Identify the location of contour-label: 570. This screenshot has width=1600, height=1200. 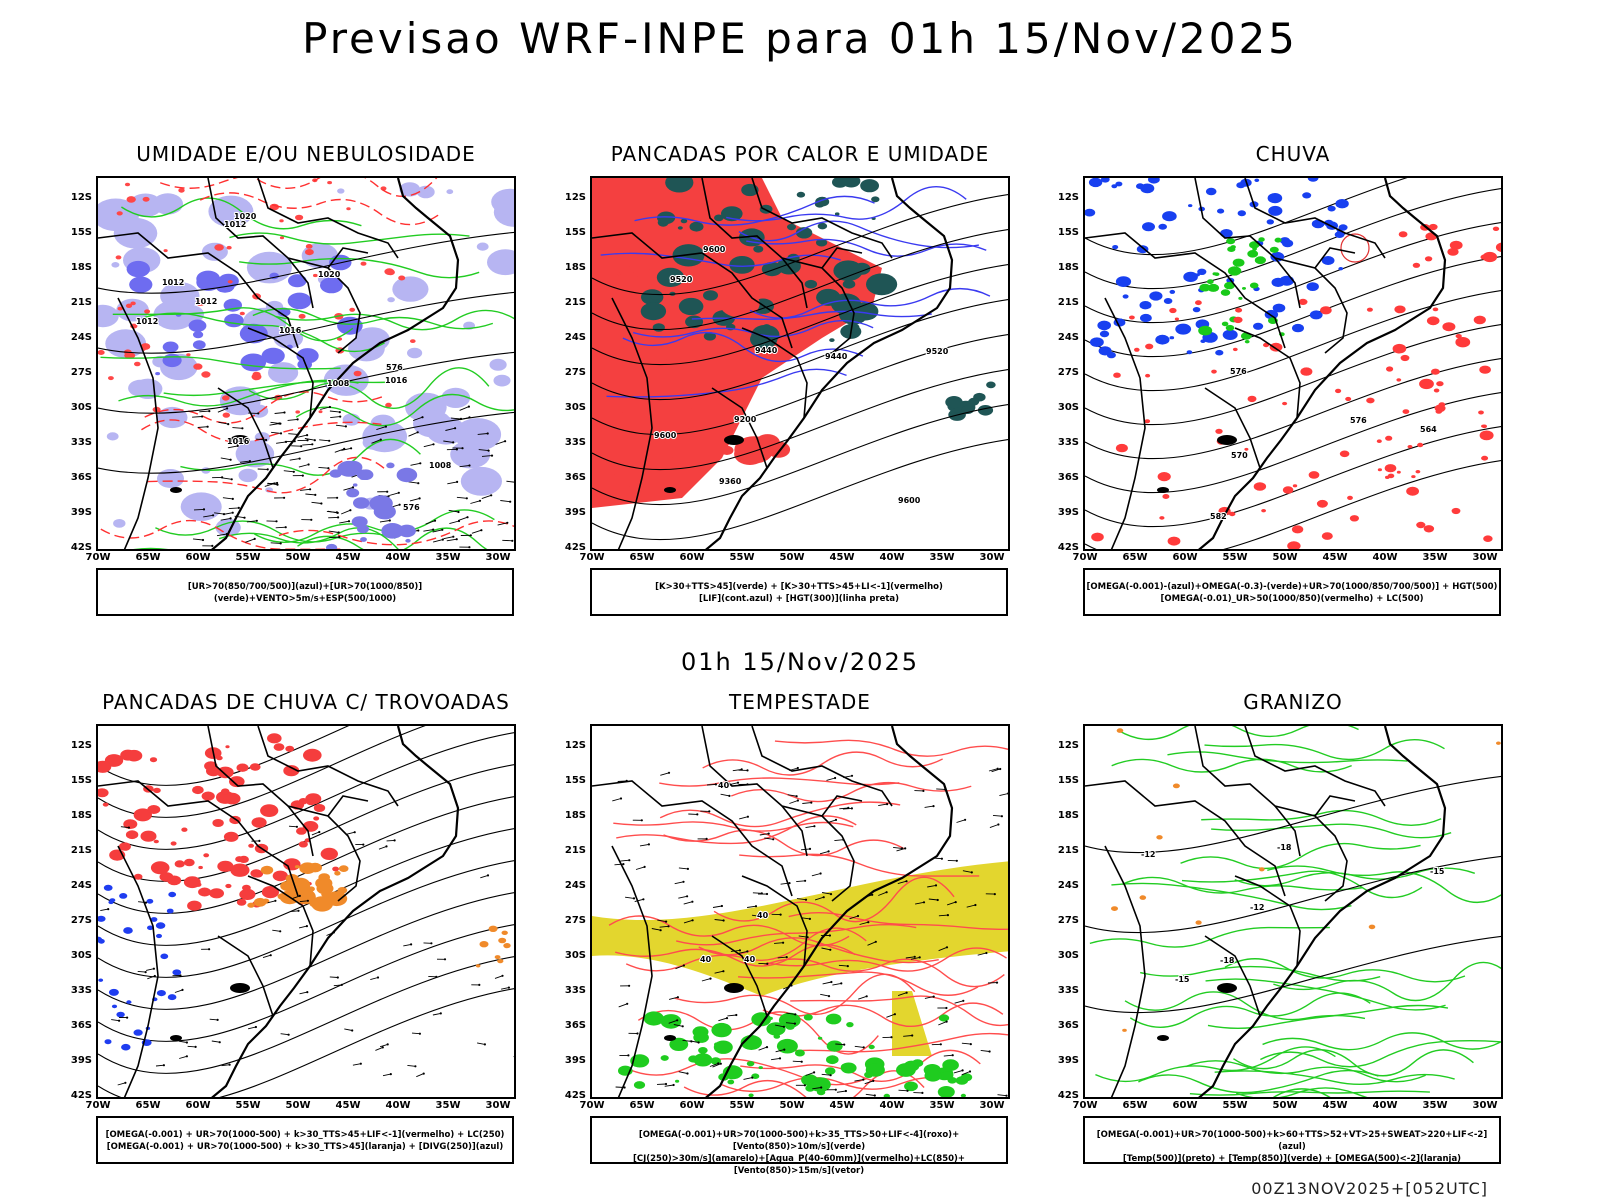
(1239, 455).